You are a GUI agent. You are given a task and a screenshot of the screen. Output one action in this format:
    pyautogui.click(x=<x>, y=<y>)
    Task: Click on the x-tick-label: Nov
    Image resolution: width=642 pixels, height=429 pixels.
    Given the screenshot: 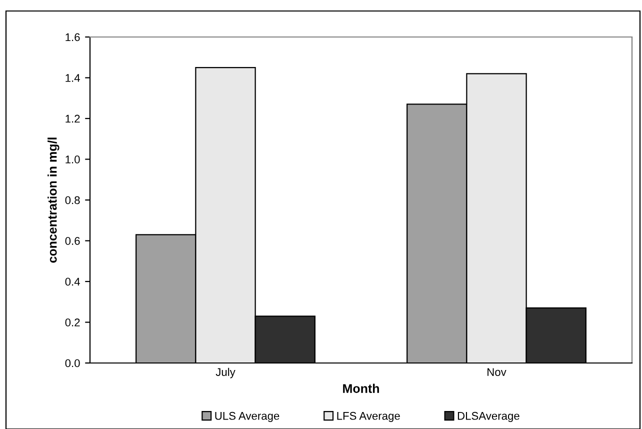 What is the action you would take?
    pyautogui.click(x=497, y=372)
    